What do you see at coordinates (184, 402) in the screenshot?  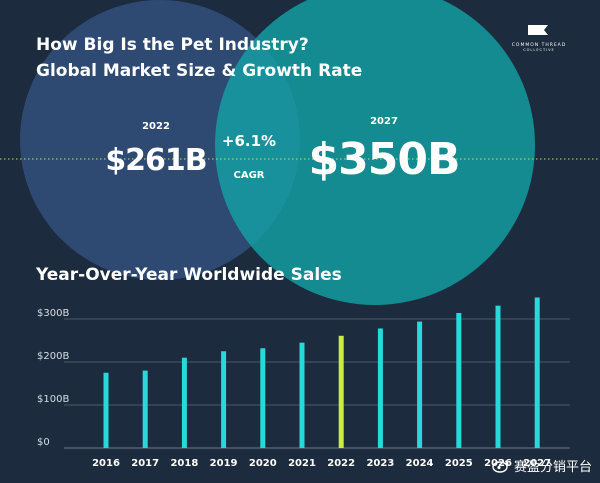 I see `bar-2018` at bounding box center [184, 402].